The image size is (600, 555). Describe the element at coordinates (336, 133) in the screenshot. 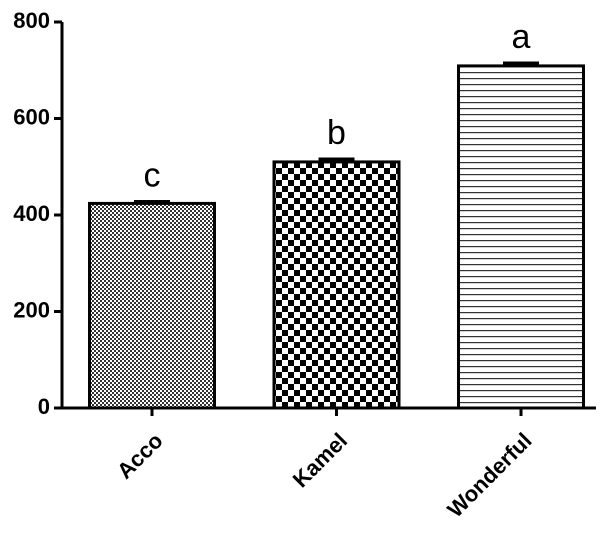

I see `significance-letter: b` at that location.